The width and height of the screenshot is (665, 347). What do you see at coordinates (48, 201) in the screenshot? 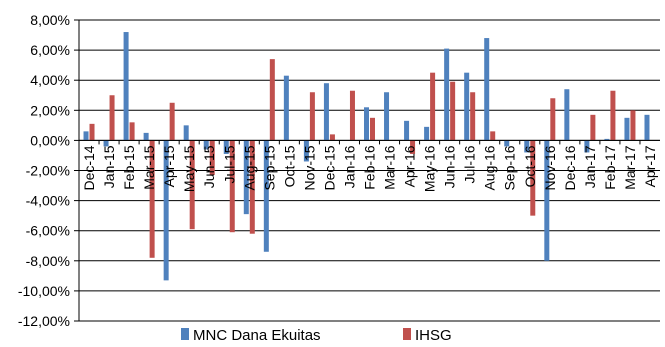
I see `y-tick-label: -4,00%` at bounding box center [48, 201].